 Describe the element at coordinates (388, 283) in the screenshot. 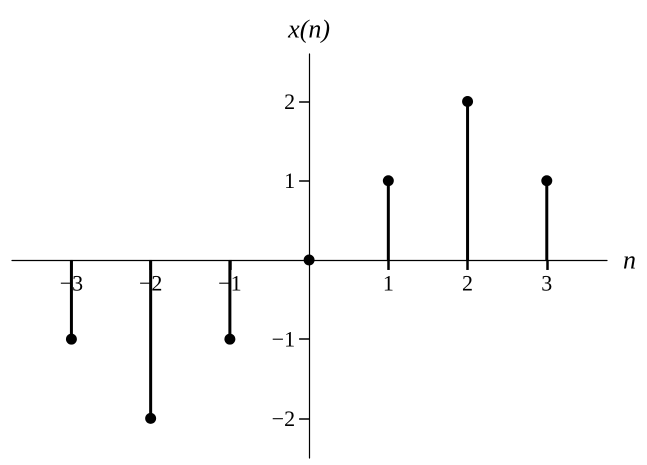

I see `x-tick-label: 1` at that location.